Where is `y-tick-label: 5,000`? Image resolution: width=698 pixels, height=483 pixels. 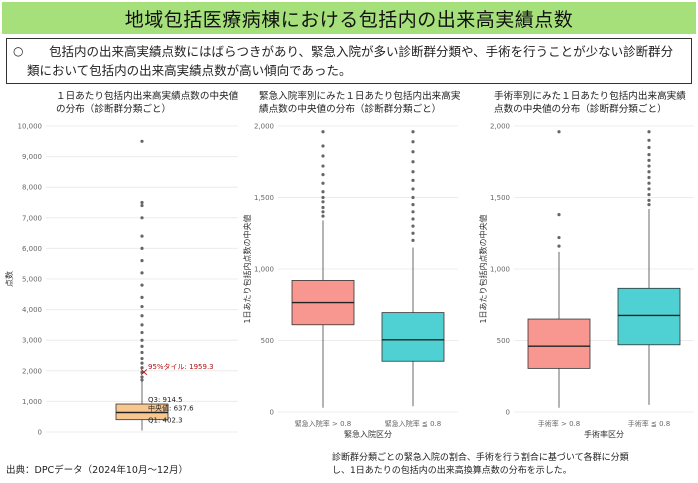 y-tick-label: 5,000 is located at coordinates (32, 280).